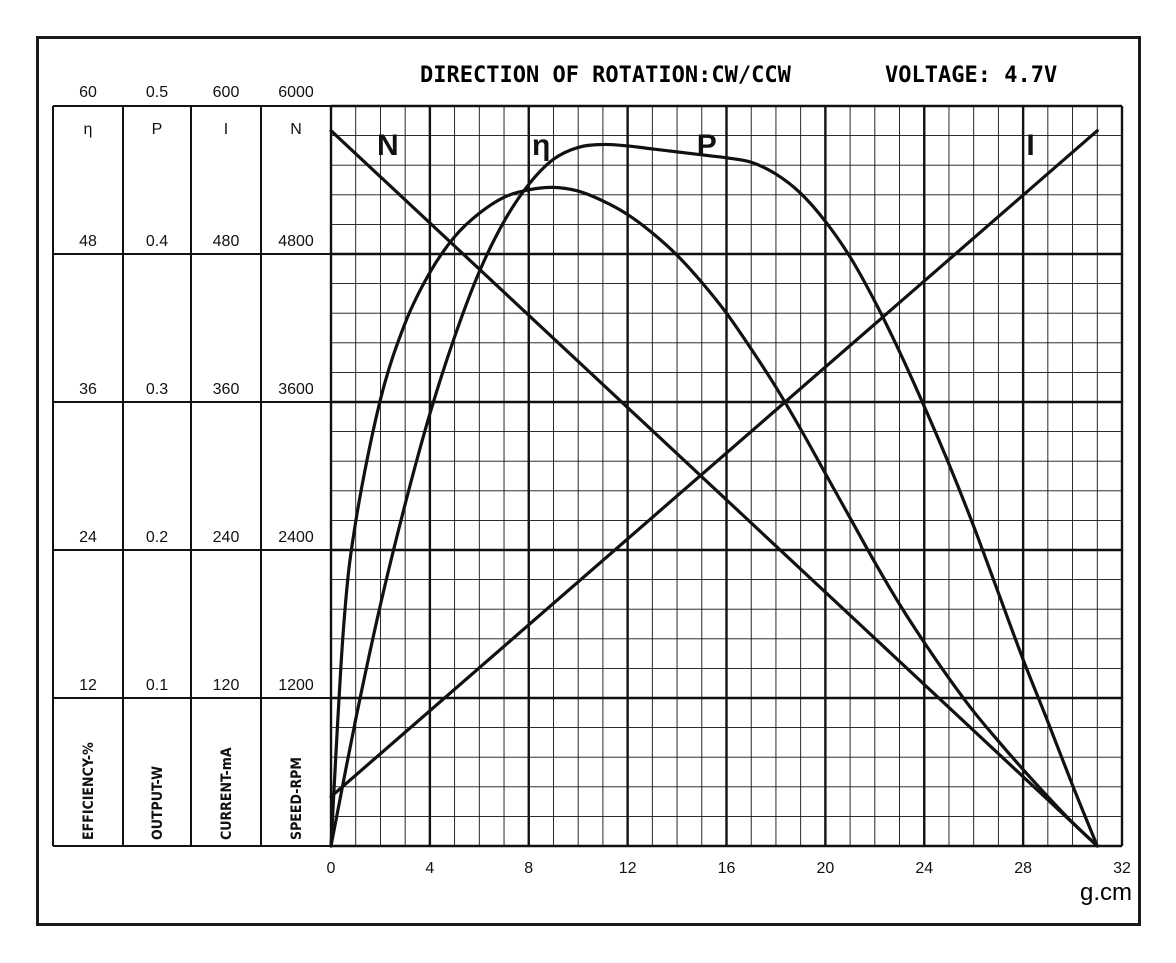 The height and width of the screenshot is (963, 1176). Describe the element at coordinates (88, 241) in the screenshot. I see `axis-tick-label: 48` at that location.